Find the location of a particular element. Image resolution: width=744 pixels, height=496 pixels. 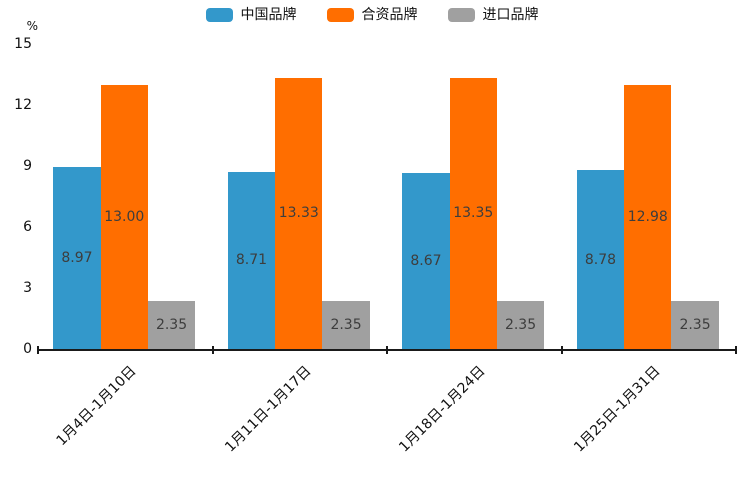

legend-label: 中国品牌 is located at coordinates (268, 15).